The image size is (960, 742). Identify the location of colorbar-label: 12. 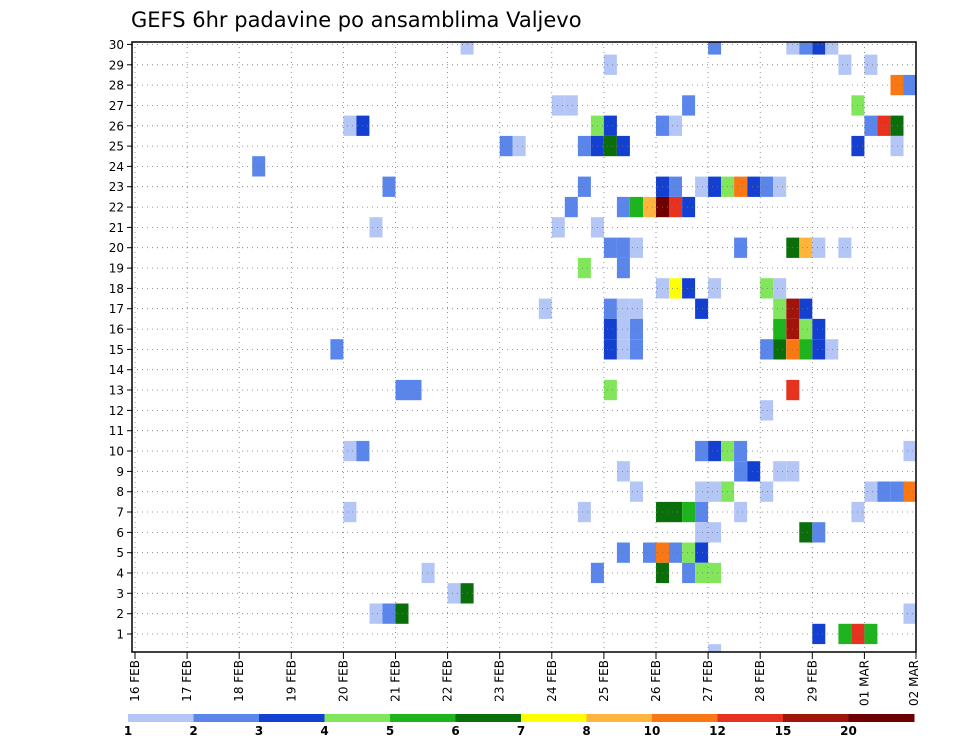
(717, 731).